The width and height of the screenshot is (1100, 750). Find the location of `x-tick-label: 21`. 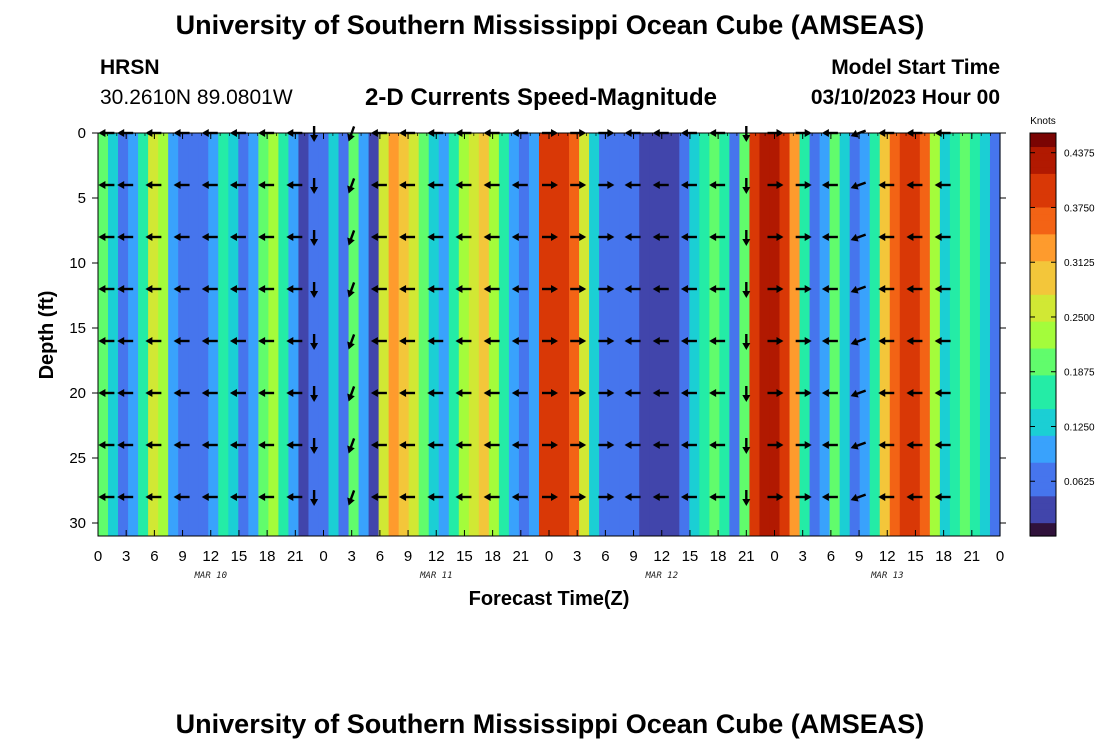

x-tick-label: 21 is located at coordinates (520, 556).